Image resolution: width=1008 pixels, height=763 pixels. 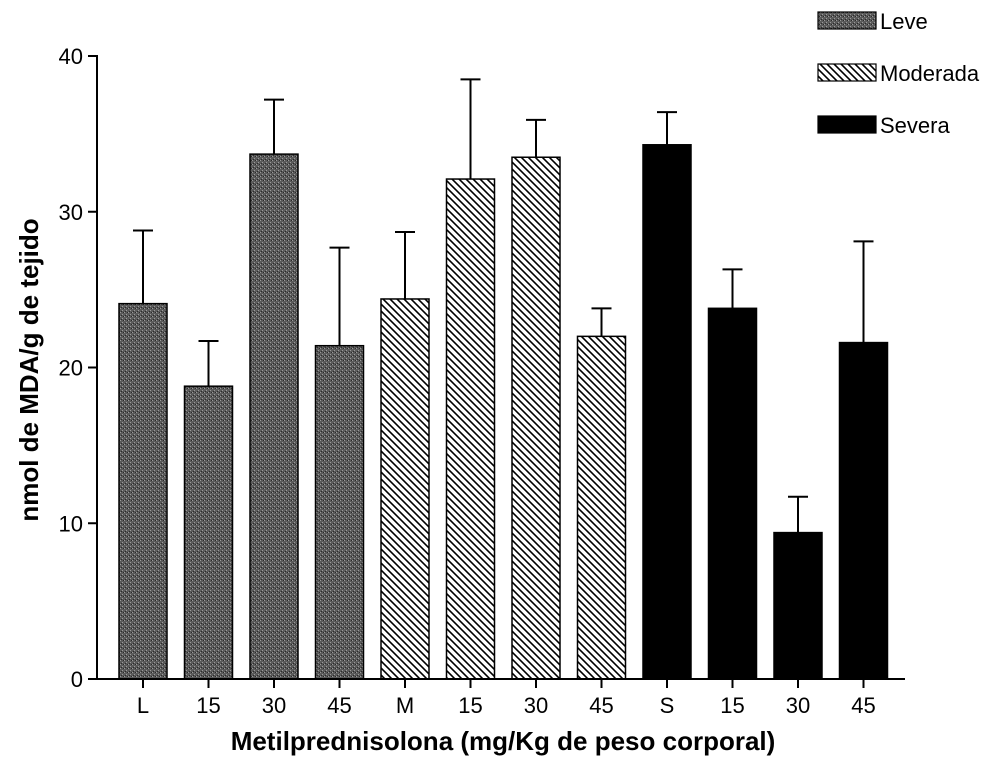 I want to click on y-tick-label: 20, so click(x=71, y=368).